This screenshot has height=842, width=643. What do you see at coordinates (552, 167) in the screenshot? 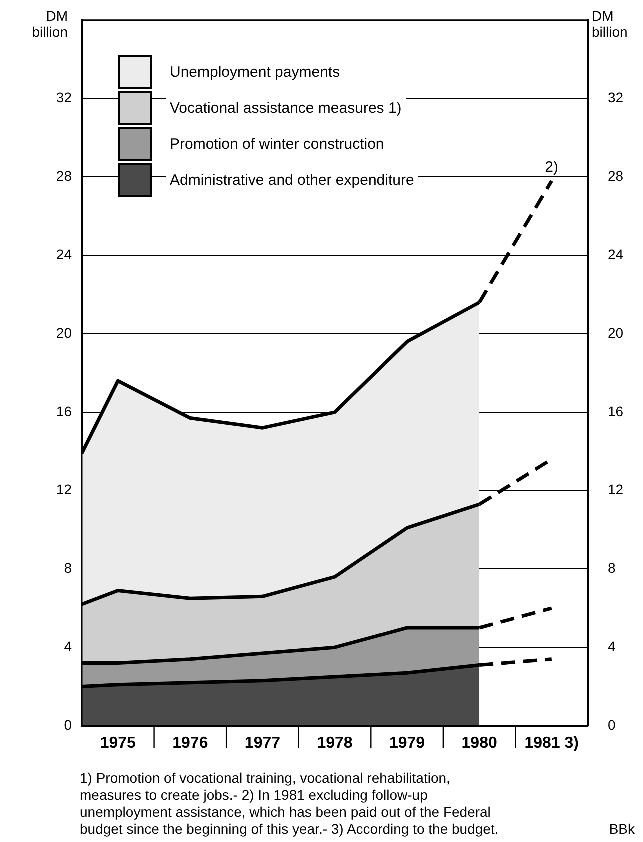
I see `annotation: 2)` at bounding box center [552, 167].